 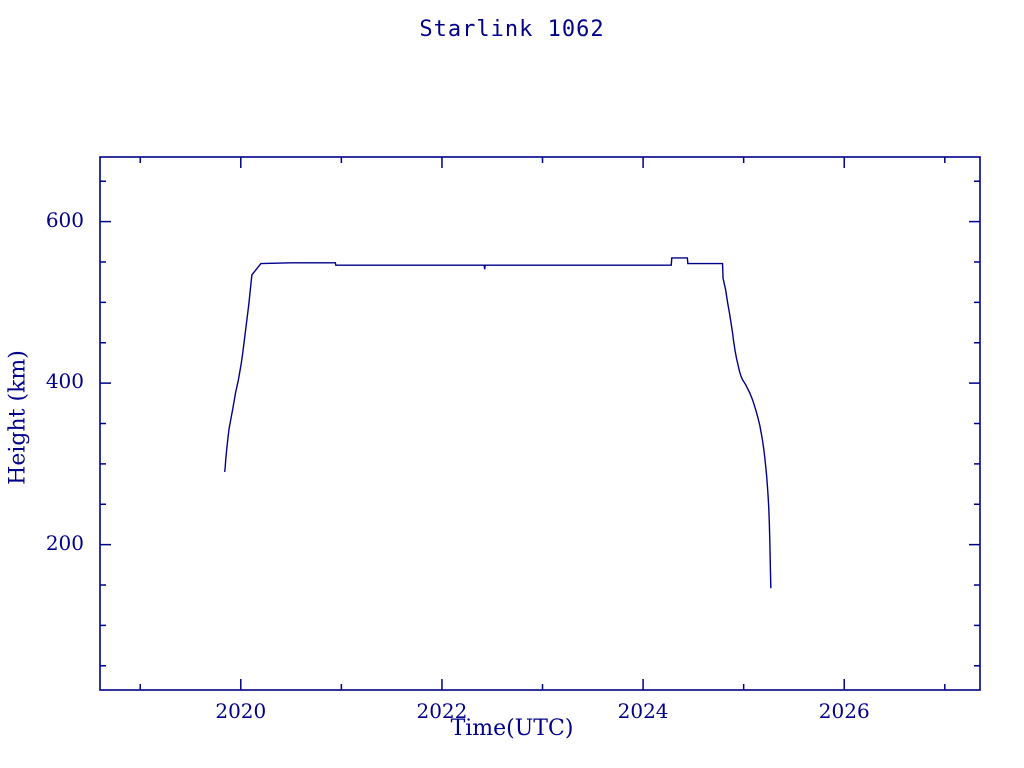 I want to click on x-axis-tick-label: 2022, so click(x=442, y=711).